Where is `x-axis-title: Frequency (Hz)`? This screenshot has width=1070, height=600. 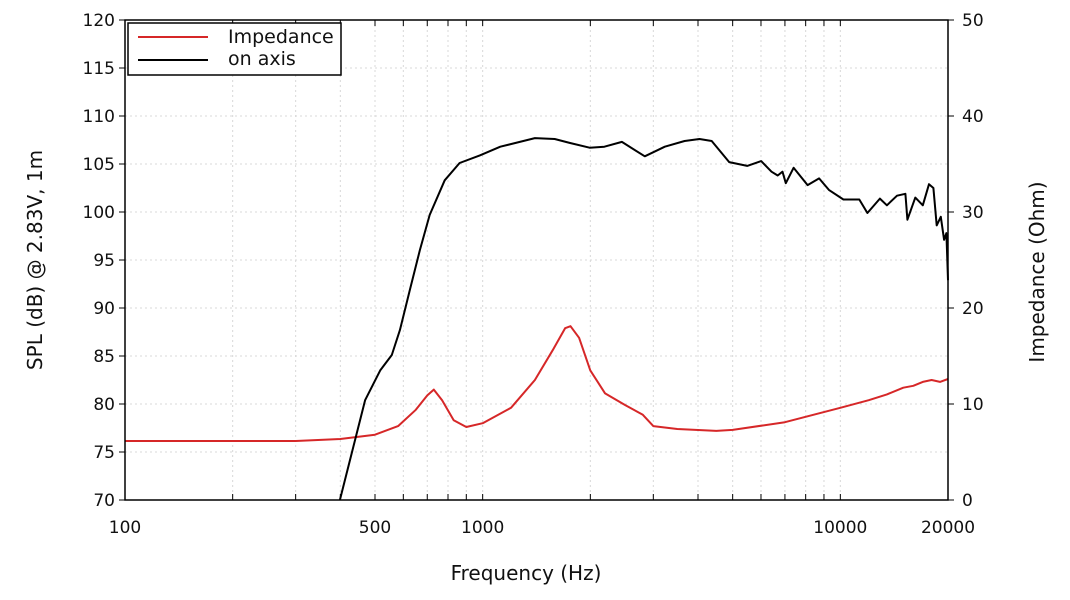 x-axis-title: Frequency (Hz) is located at coordinates (526, 573).